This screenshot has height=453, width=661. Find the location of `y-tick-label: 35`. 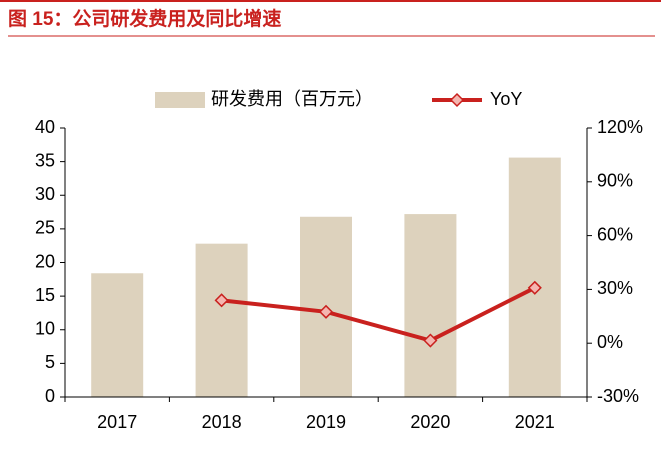

y-tick-label: 35 is located at coordinates (45, 160).